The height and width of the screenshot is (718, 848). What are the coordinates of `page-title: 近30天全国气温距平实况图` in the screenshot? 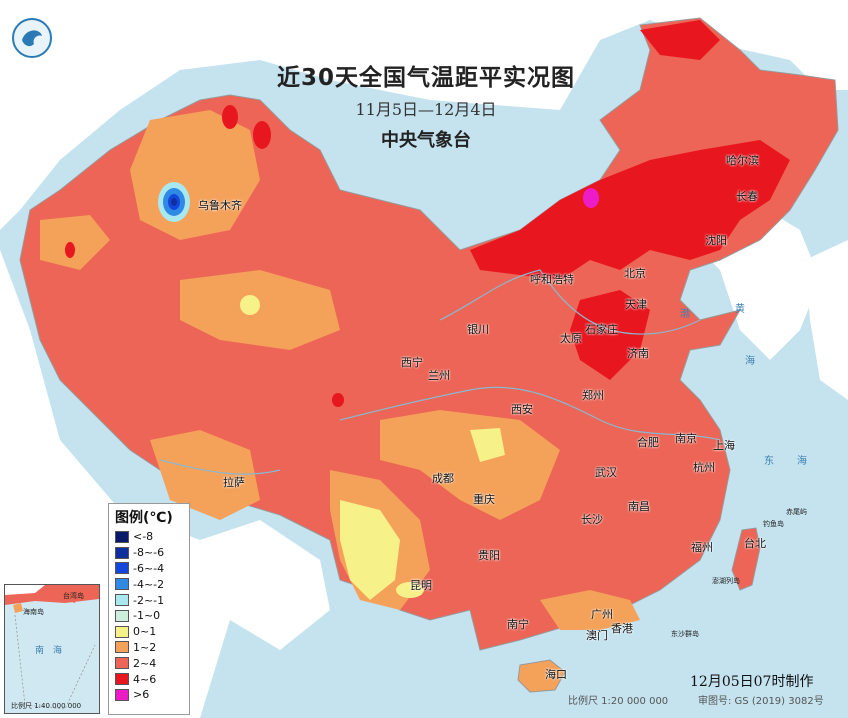 It's located at (425, 78).